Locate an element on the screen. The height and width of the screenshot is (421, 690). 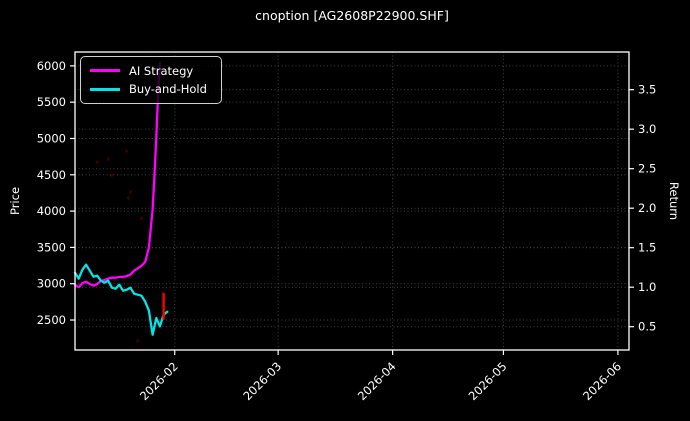
legend: AI Strategy Buy-and-Hold is located at coordinates (151, 80).